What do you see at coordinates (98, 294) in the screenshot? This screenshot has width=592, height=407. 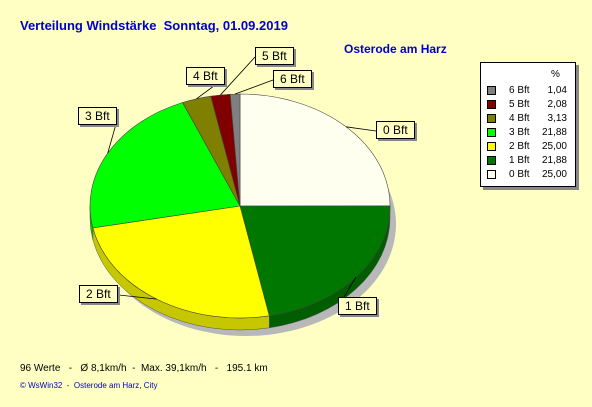 I see `callout-2-bft: 2 Bft` at bounding box center [98, 294].